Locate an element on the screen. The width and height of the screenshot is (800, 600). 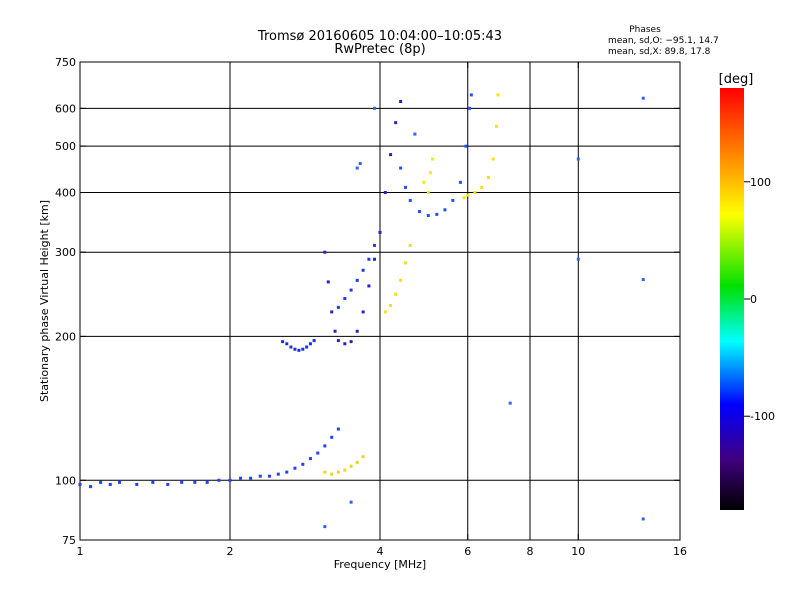
phase-x-stats: mean, sd,X: 89.8, 17.8 is located at coordinates (659, 52).